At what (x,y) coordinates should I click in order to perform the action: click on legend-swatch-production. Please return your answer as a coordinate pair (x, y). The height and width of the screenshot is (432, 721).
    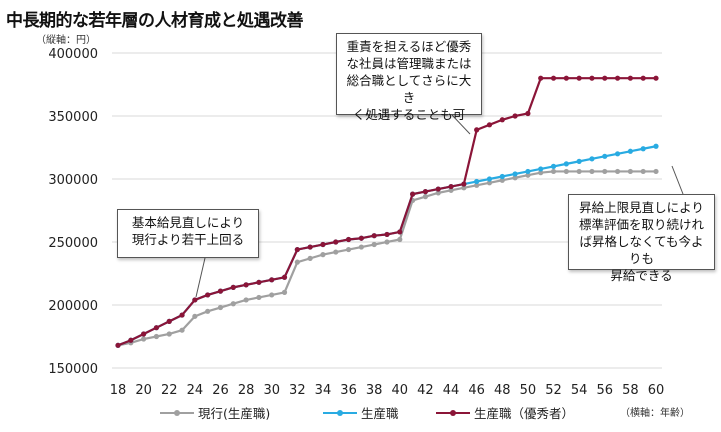
    Looking at the image, I should click on (340, 413).